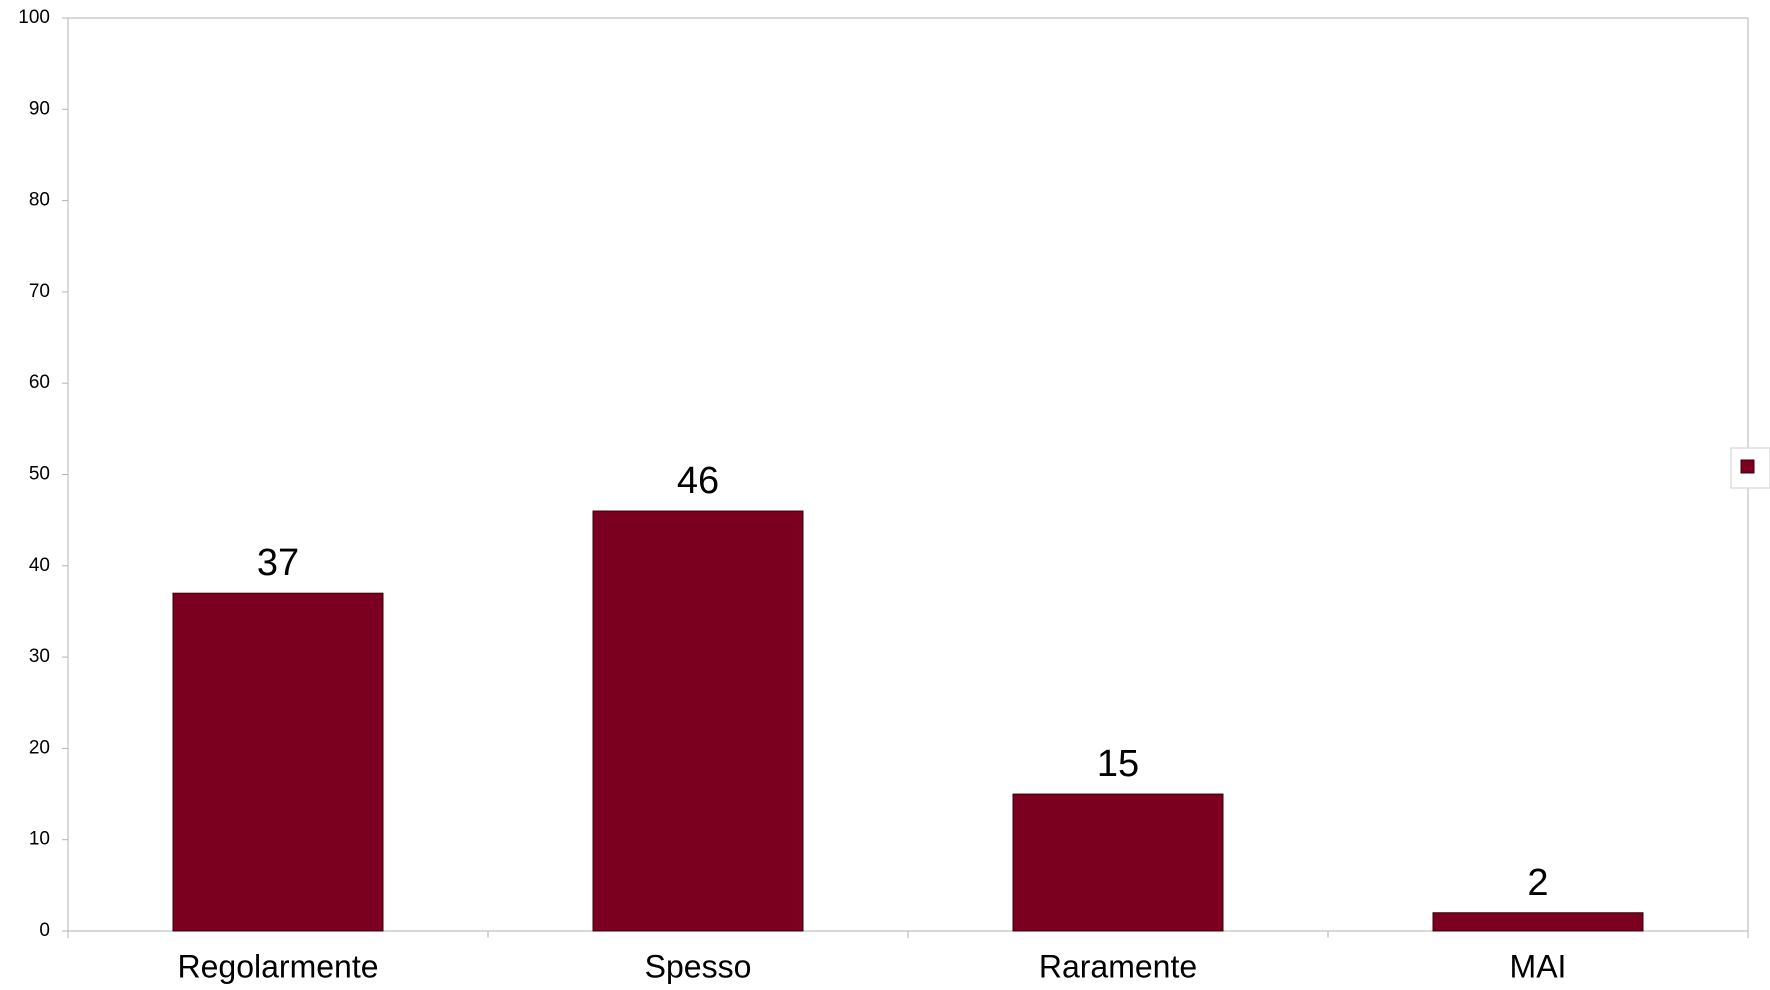 The image size is (1770, 990). I want to click on x-axis: Regolarmente Spesso Raramente MAI, so click(908, 957).